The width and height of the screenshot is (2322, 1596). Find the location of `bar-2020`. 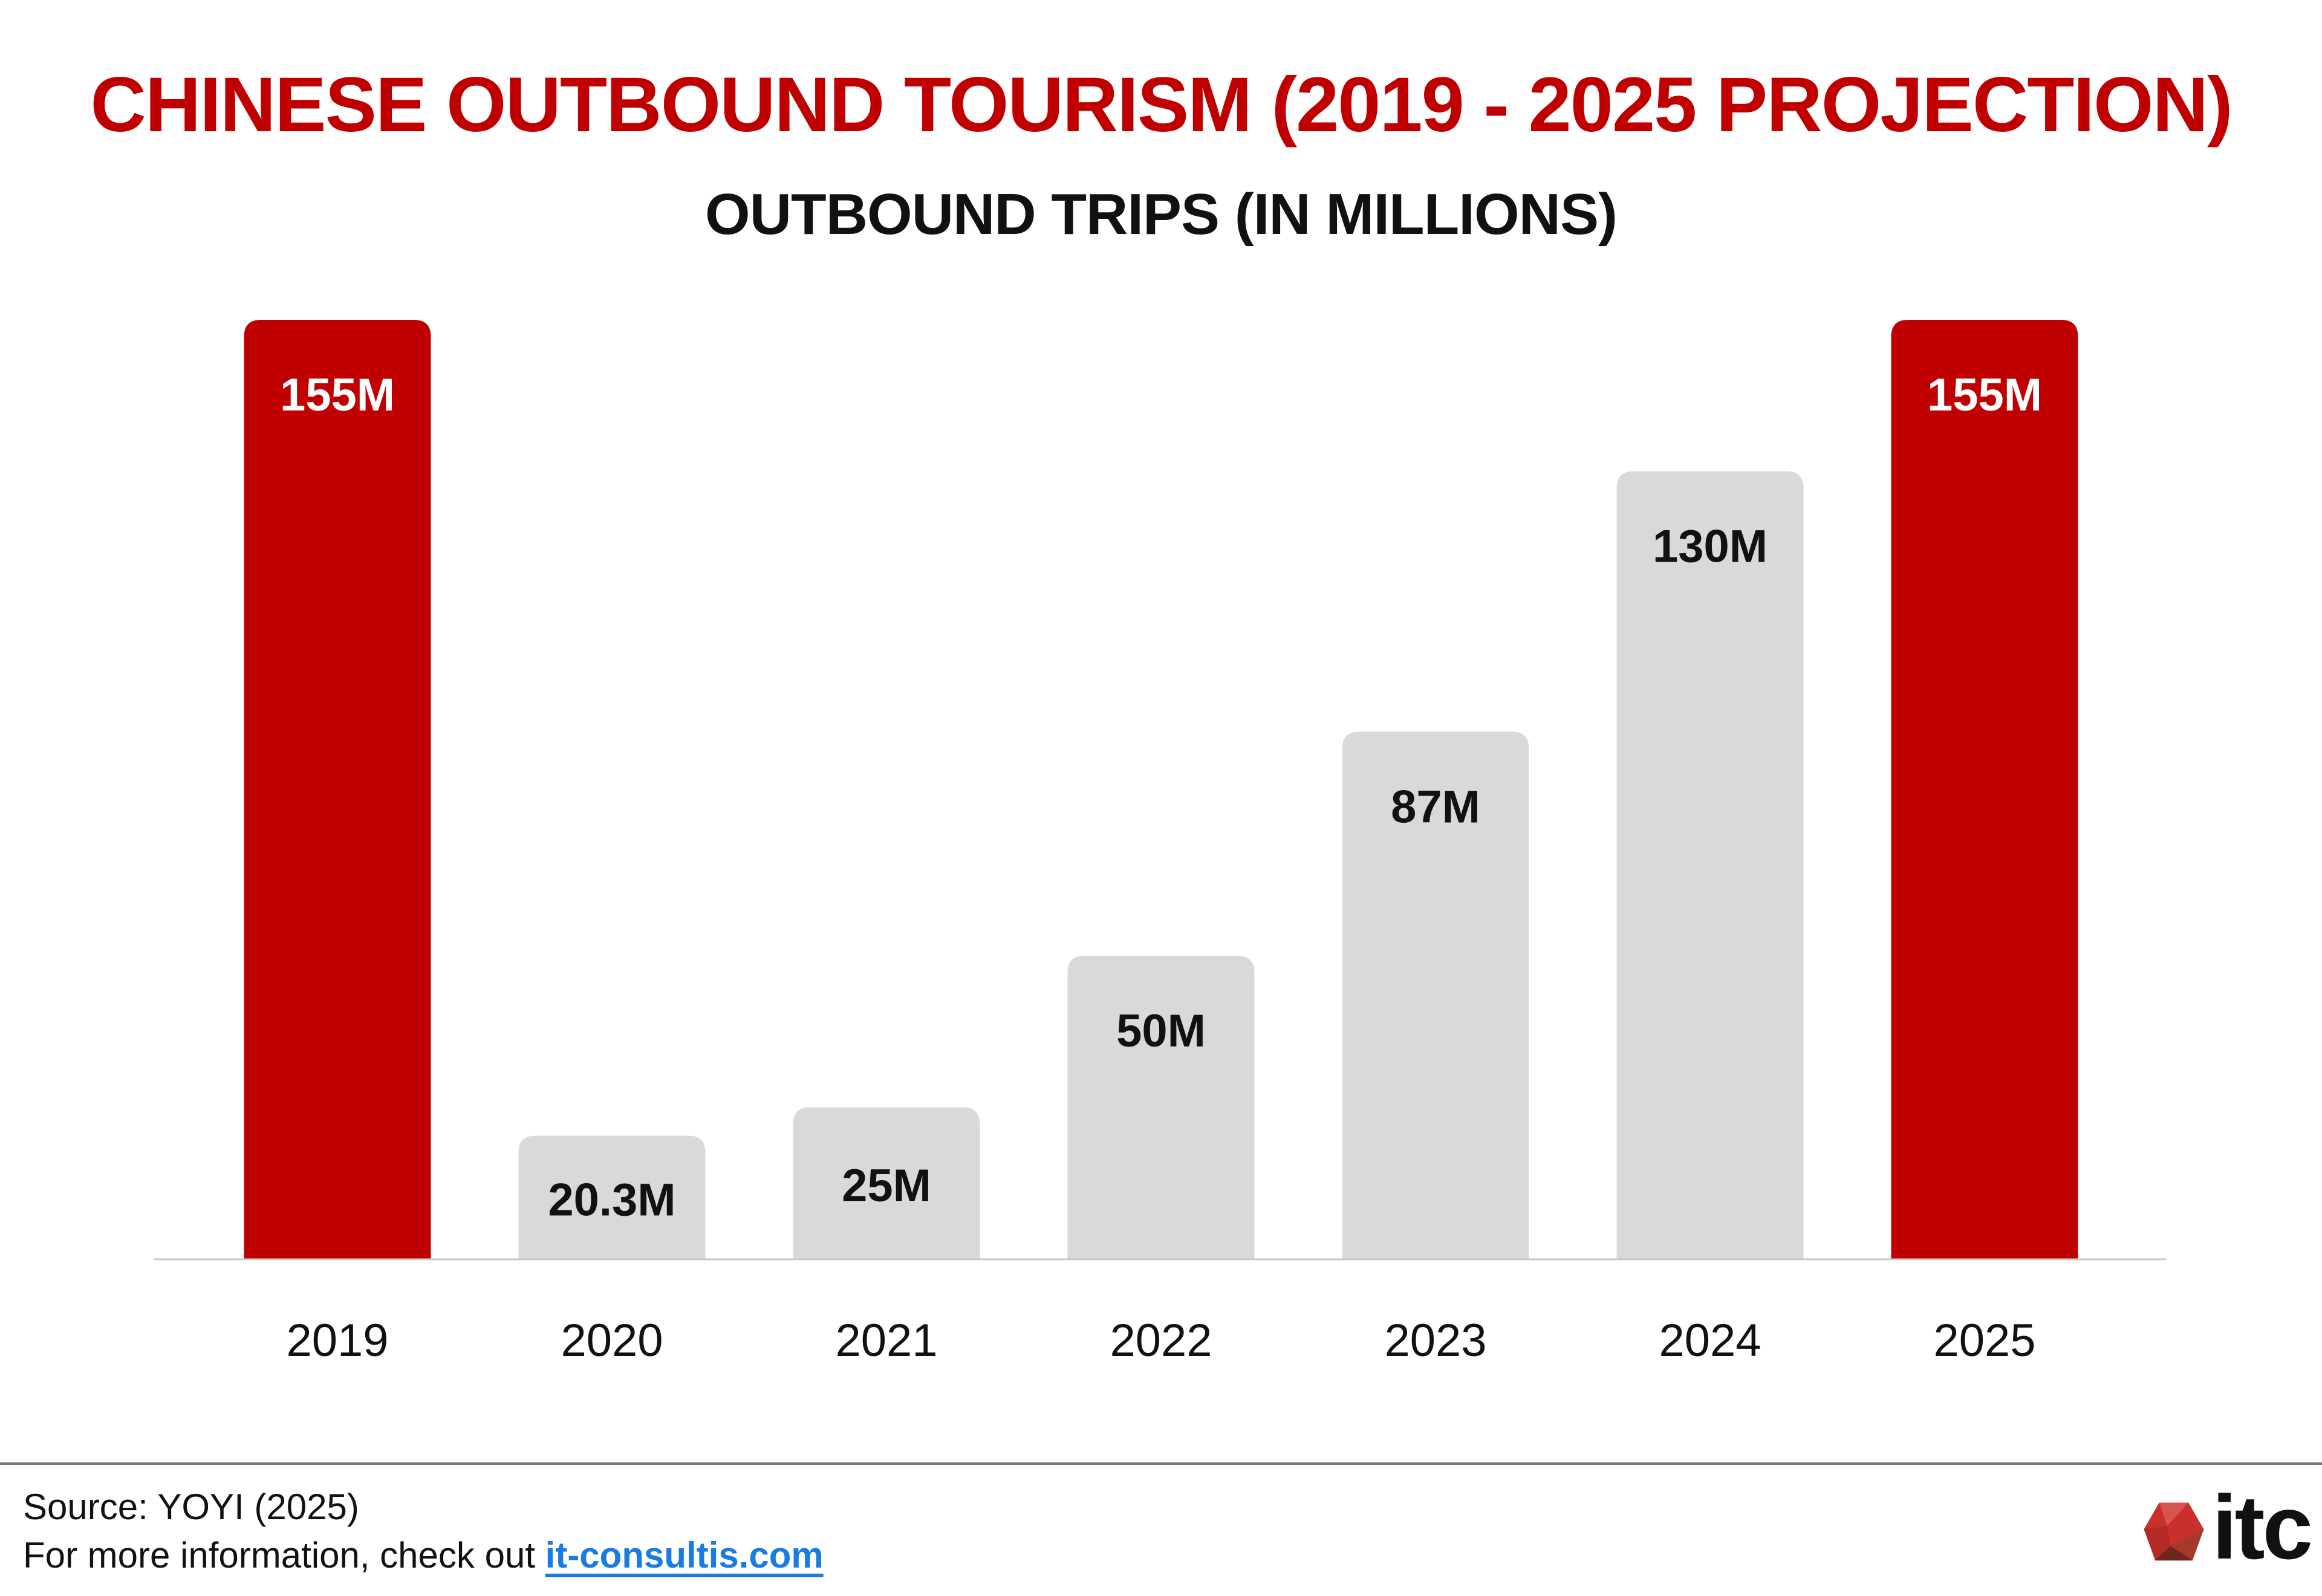

bar-2020 is located at coordinates (612, 1197).